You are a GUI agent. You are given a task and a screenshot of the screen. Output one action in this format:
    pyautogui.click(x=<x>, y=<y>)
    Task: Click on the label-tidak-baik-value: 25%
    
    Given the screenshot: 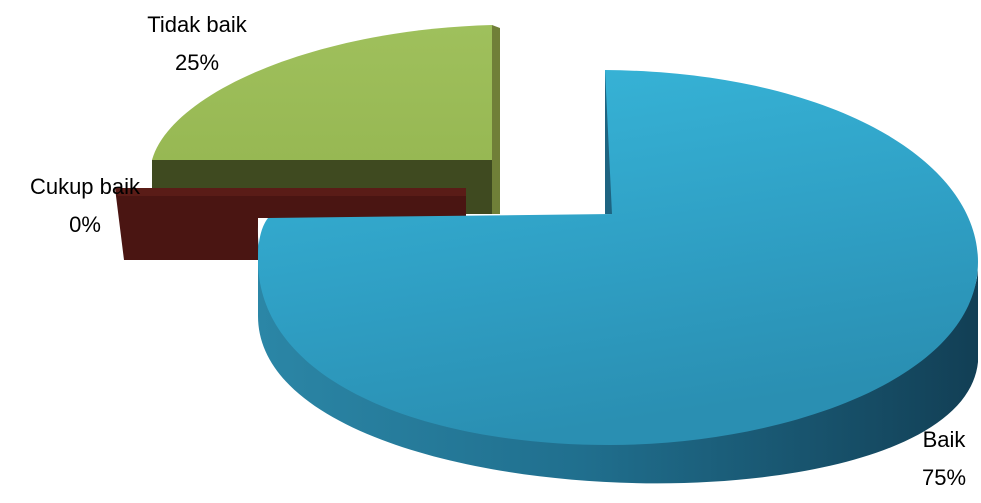 What is the action you would take?
    pyautogui.click(x=197, y=62)
    